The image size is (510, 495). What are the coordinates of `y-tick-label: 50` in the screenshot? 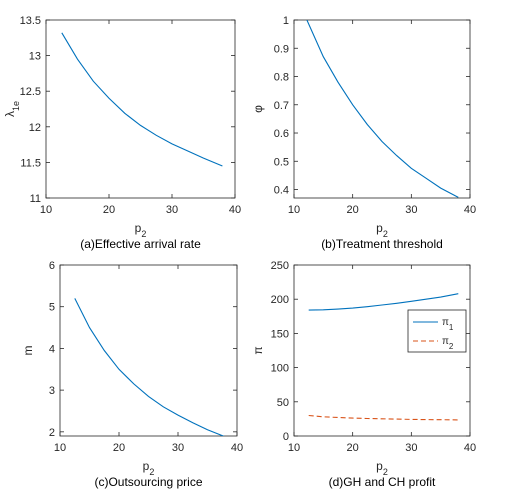 It's located at (283, 403).